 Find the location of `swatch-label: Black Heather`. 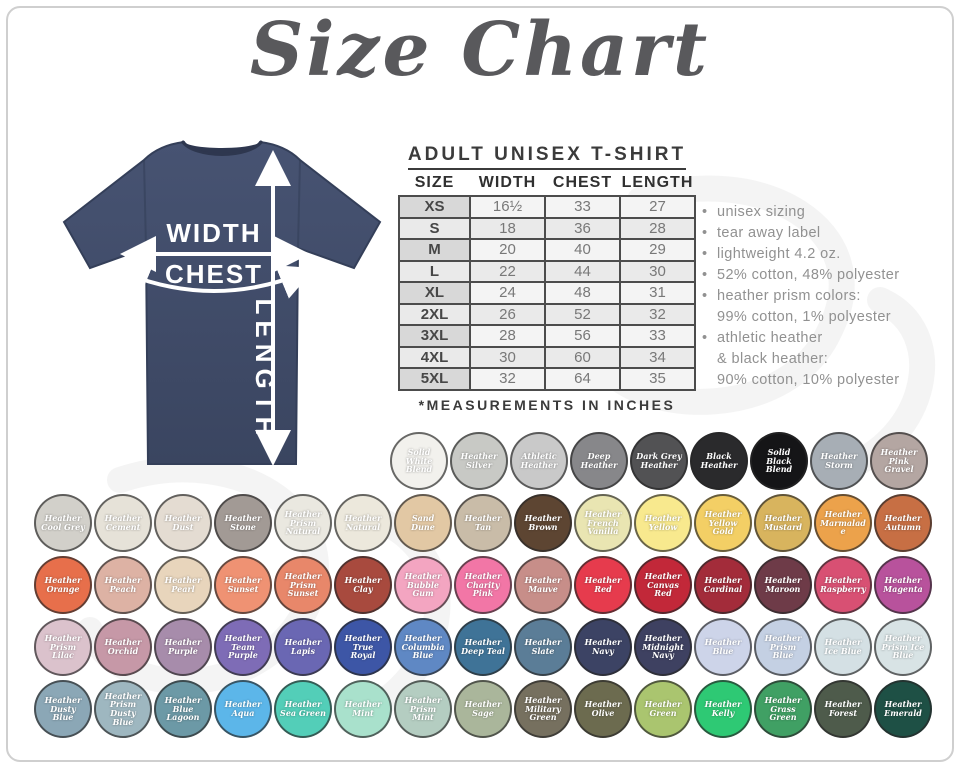

swatch-label: Black Heather is located at coordinates (719, 460).